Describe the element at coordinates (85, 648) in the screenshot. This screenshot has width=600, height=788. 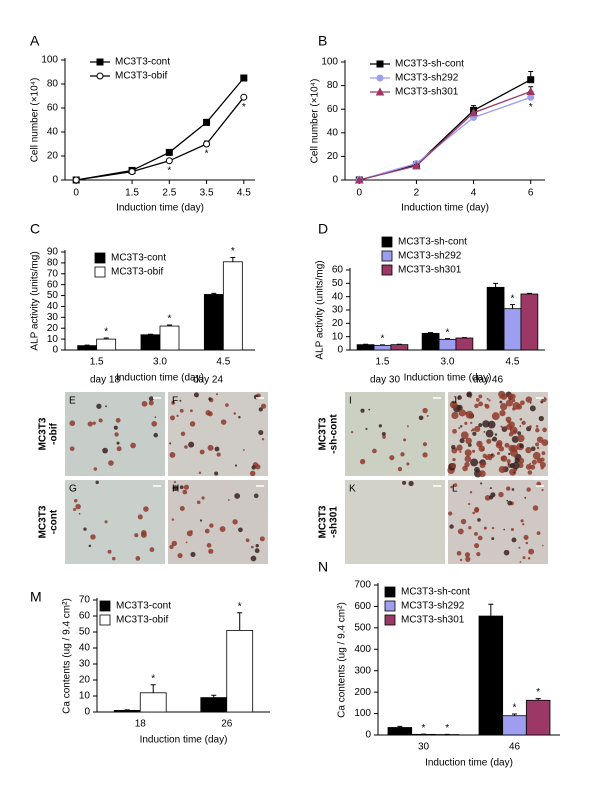
I see `y-tick-label: 40` at that location.